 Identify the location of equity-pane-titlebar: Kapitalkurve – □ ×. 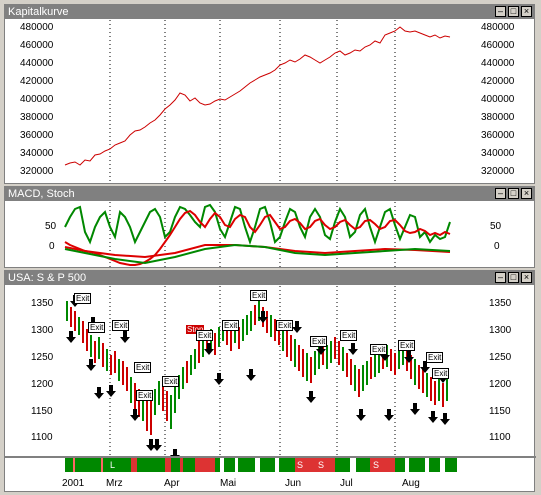
(269, 12).